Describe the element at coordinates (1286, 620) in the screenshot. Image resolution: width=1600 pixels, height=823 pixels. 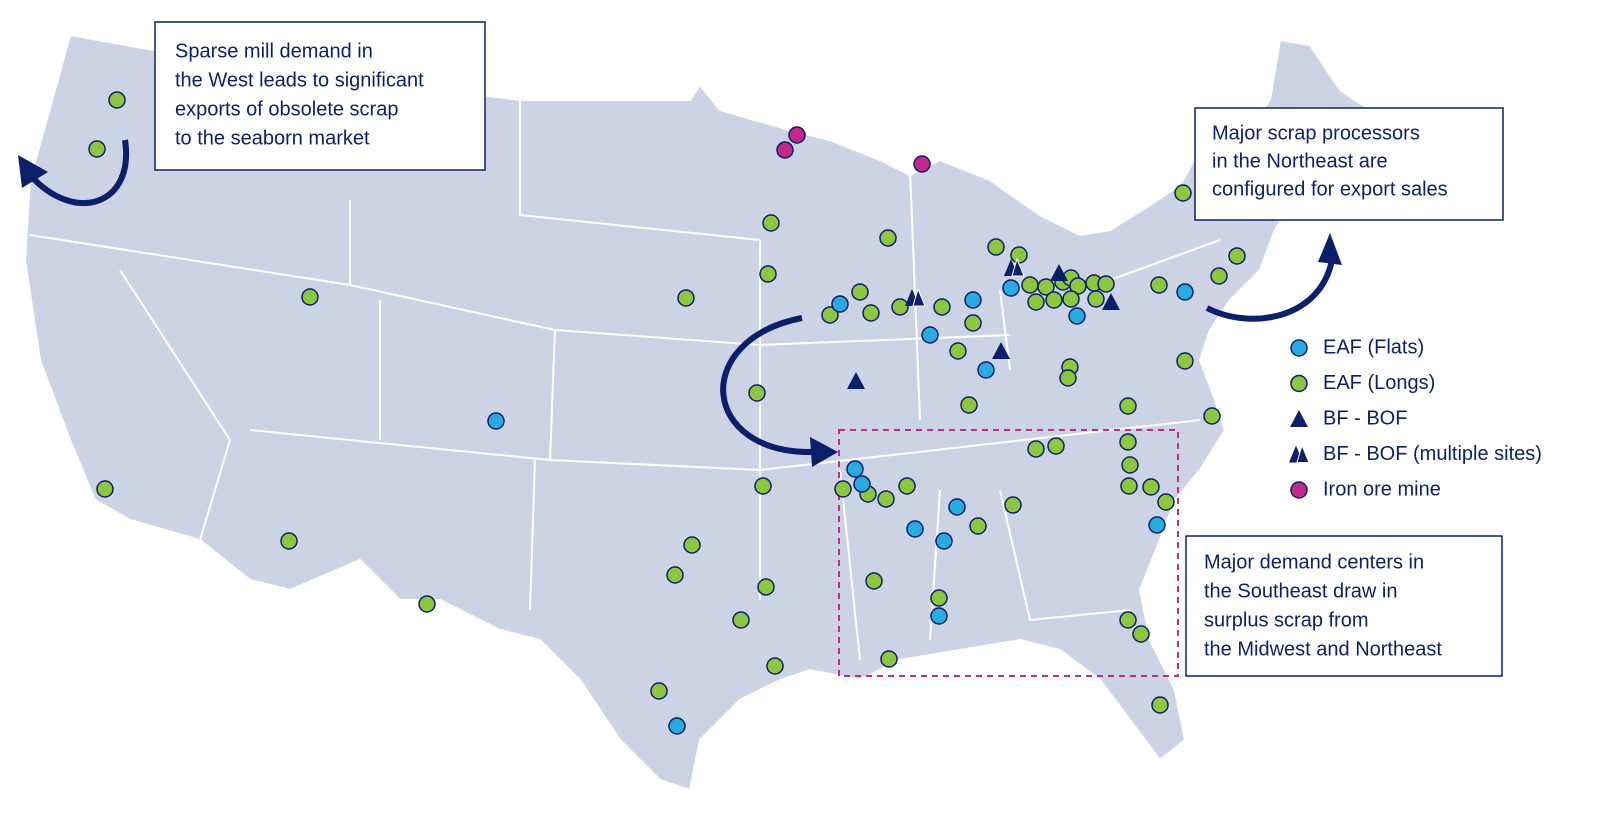
I see `callout-text: surplus scrap from` at that location.